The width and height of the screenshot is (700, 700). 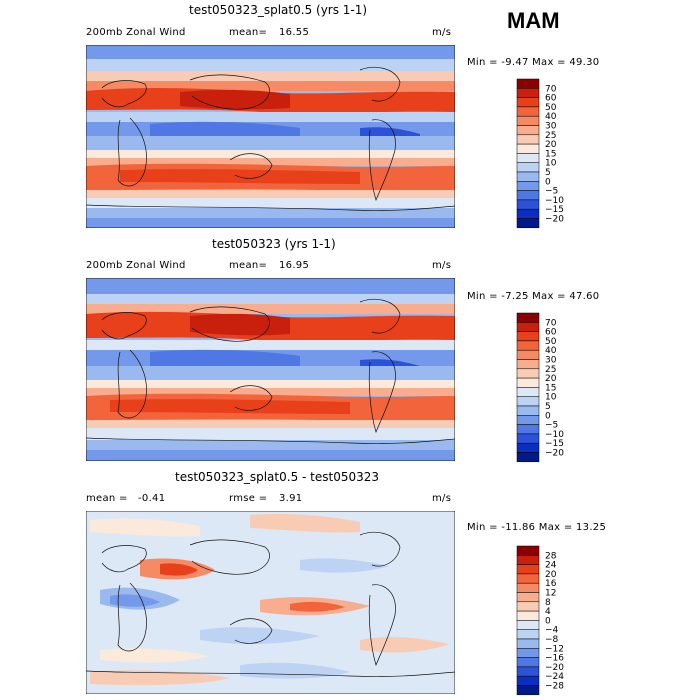 I want to click on colorbar-1-tick-label: −10, so click(x=554, y=201).